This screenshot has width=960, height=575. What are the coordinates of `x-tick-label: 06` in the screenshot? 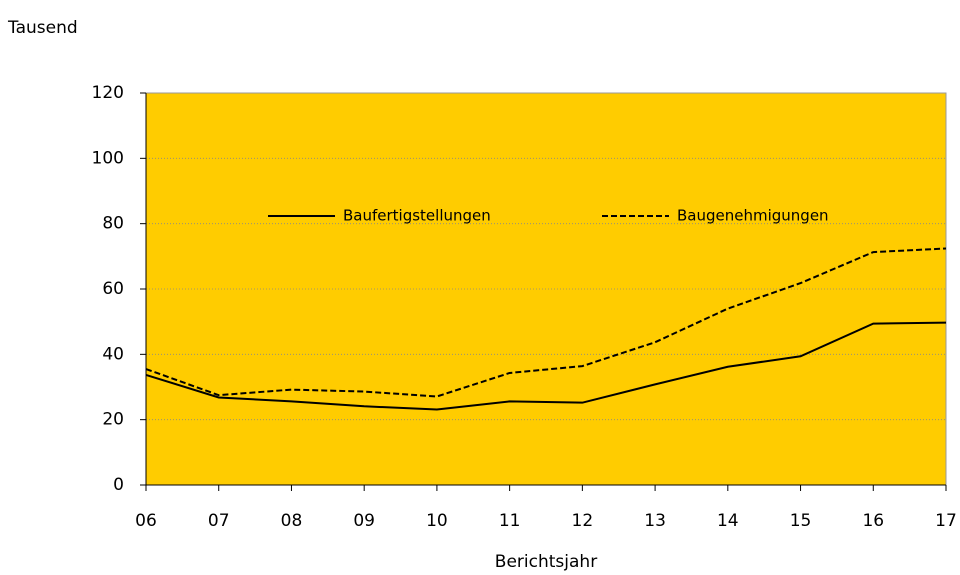 It's located at (146, 521).